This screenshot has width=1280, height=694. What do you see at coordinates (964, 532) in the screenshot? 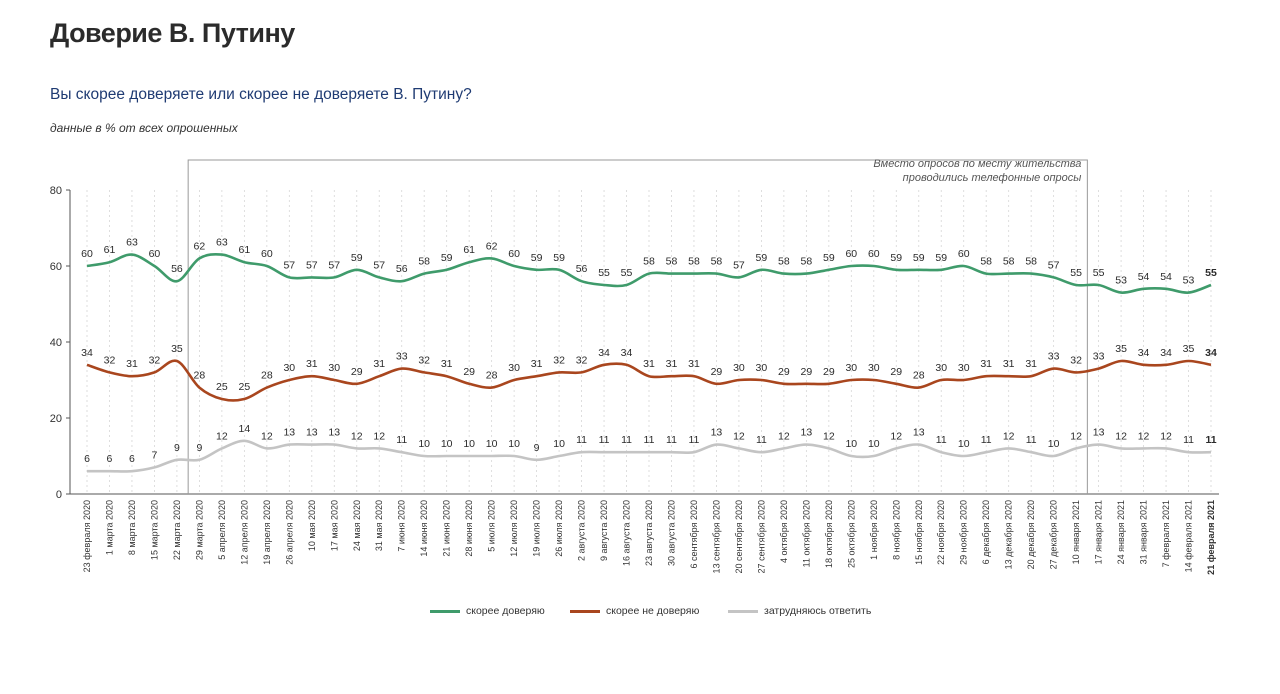
I see `x-tick-label: 29 ноября 2020` at bounding box center [964, 532].